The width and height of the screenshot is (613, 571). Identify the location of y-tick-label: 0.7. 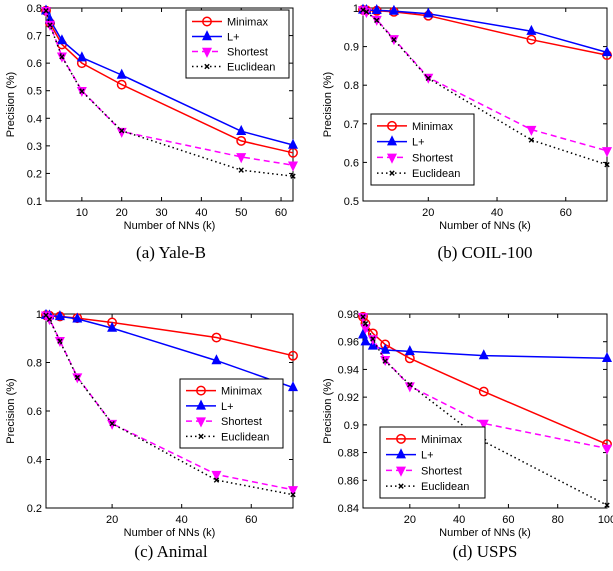
(351, 125).